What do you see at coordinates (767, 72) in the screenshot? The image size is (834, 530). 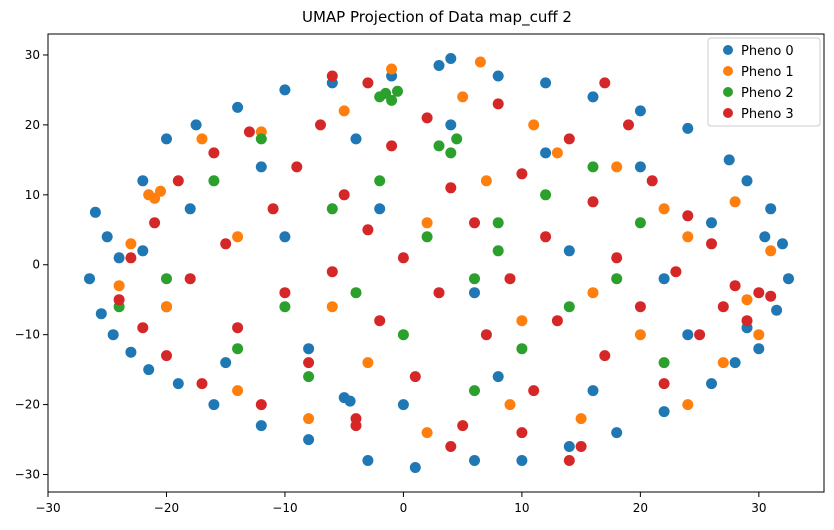 I see `legend-label-pheno-1: Pheno 1` at bounding box center [767, 72].